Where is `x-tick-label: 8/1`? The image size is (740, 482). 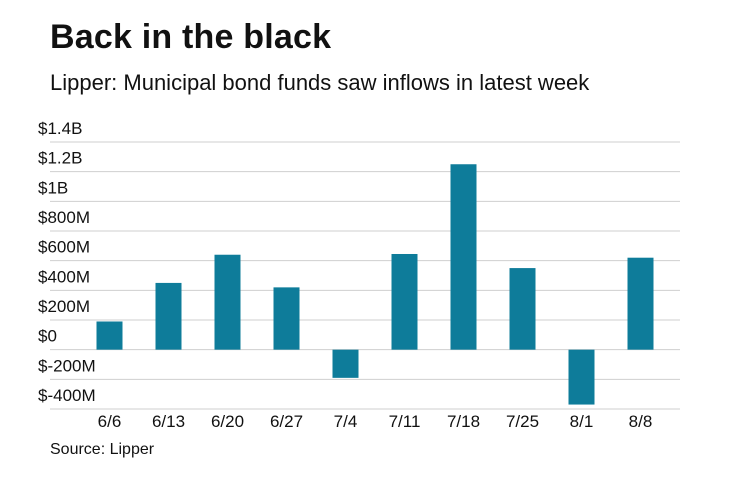
x-tick-label: 8/1 is located at coordinates (582, 421).